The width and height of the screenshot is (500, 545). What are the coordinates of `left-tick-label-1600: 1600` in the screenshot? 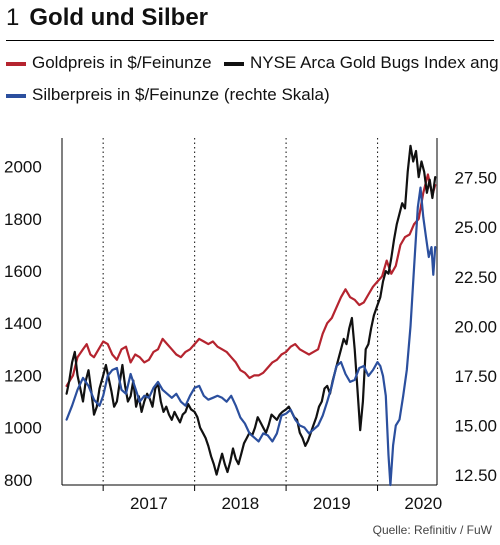 It's located at (23, 271).